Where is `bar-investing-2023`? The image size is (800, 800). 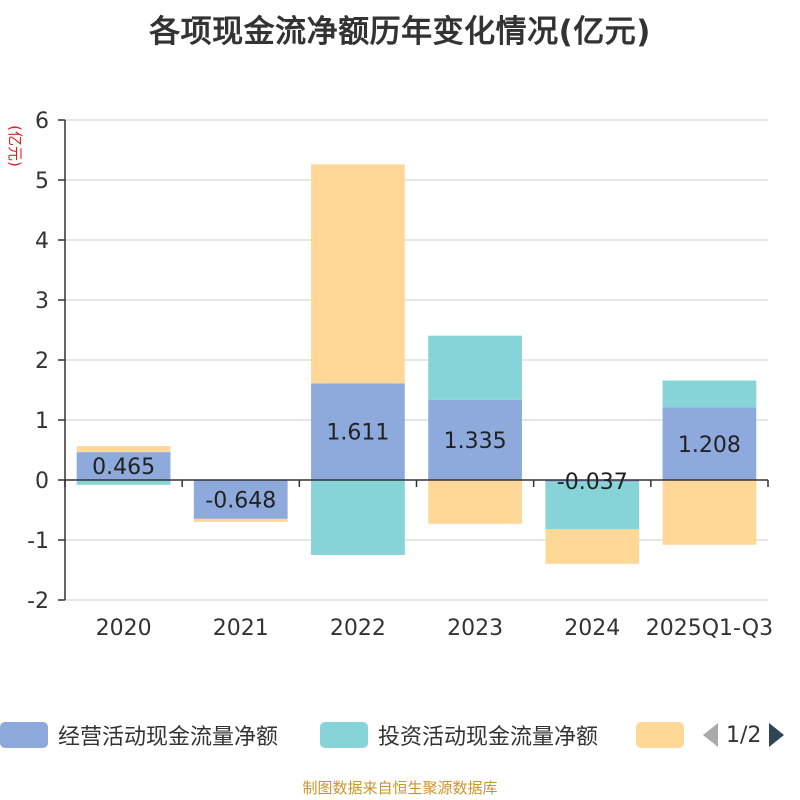
bar-investing-2023 is located at coordinates (475, 367).